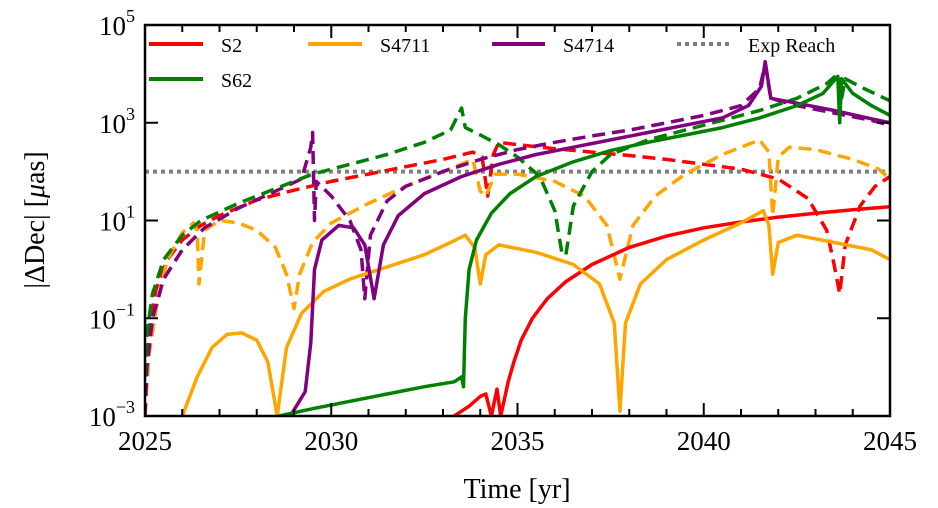 This screenshot has width=938, height=508. Describe the element at coordinates (492, 63) in the screenshot. I see `legend: S2 S4711 S4714 Exp Reach S62` at that location.